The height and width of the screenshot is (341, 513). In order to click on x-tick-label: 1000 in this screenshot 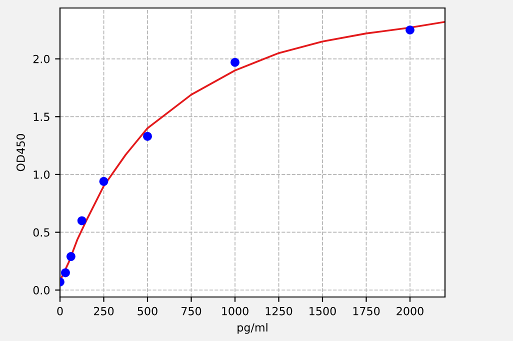, I will do `click(235, 311)`.